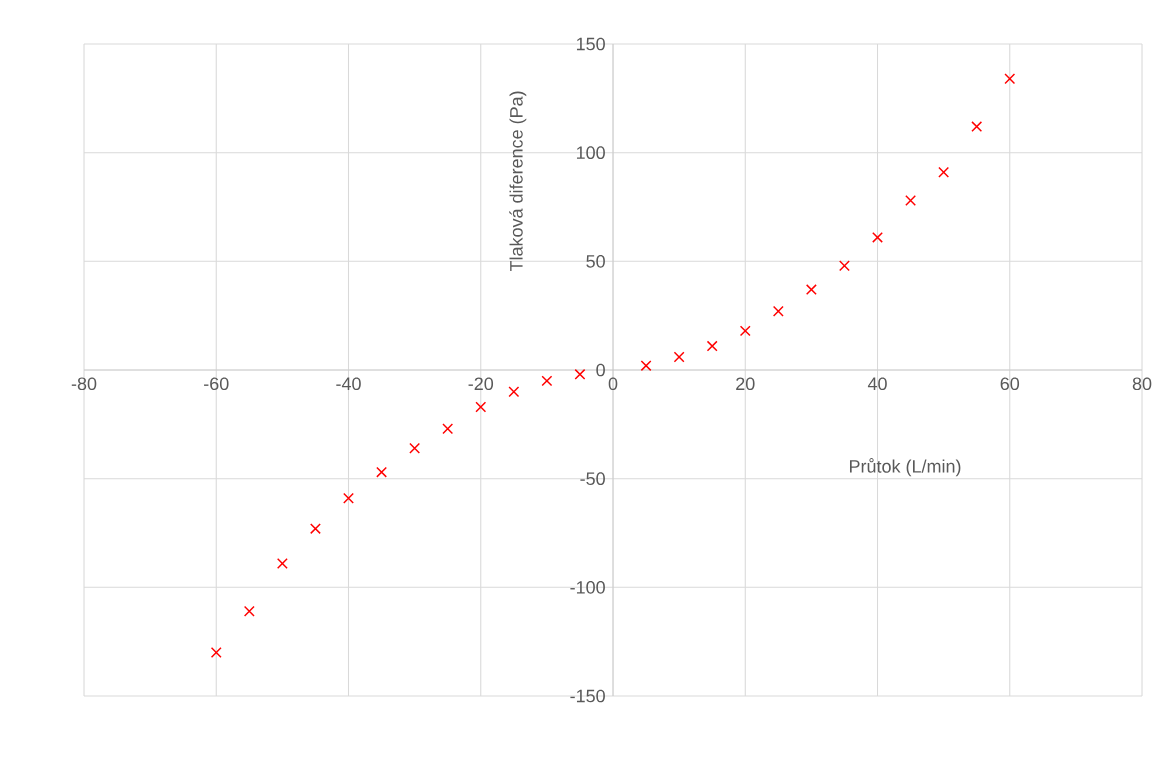 Image resolution: width=1171 pixels, height=769 pixels. Describe the element at coordinates (590, 153) in the screenshot. I see `y-tick-label: 100` at that location.